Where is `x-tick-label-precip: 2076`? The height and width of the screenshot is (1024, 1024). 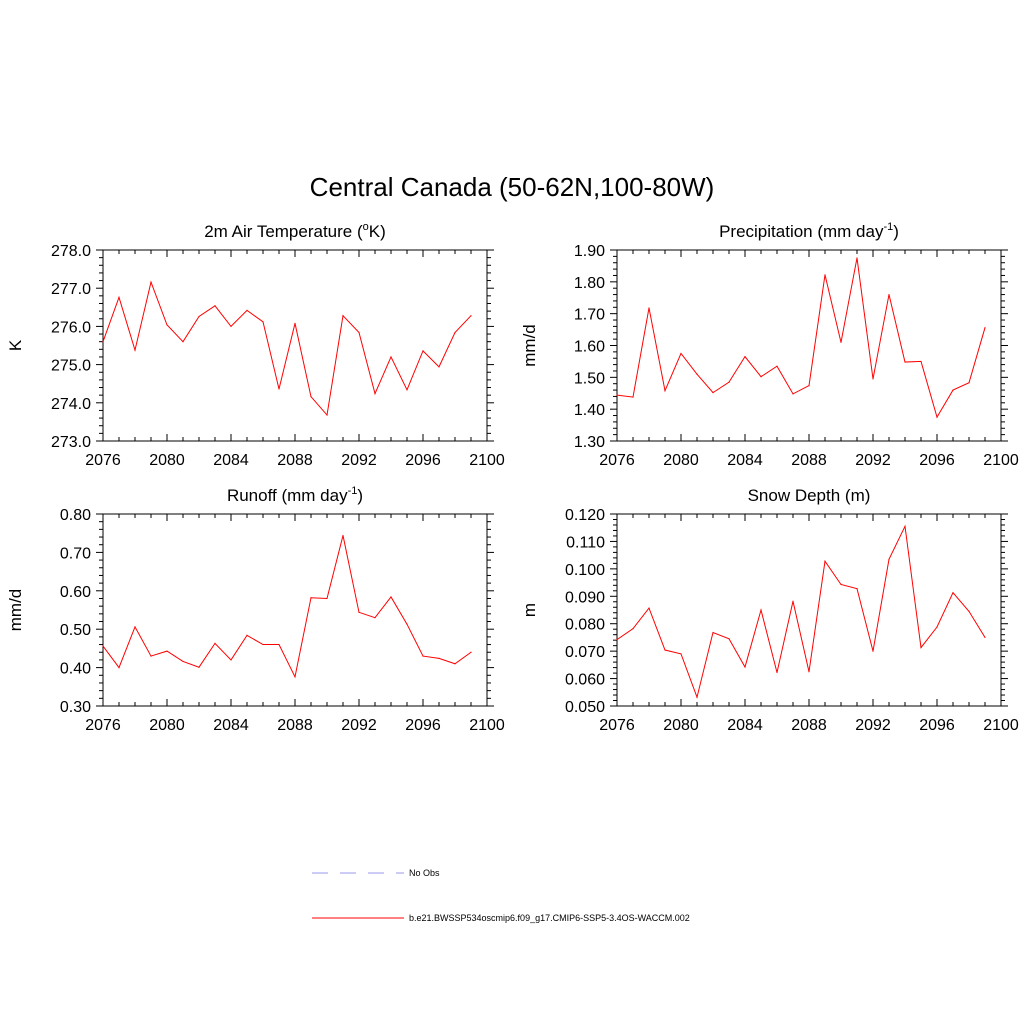
x-tick-label-precip: 2076 is located at coordinates (617, 460).